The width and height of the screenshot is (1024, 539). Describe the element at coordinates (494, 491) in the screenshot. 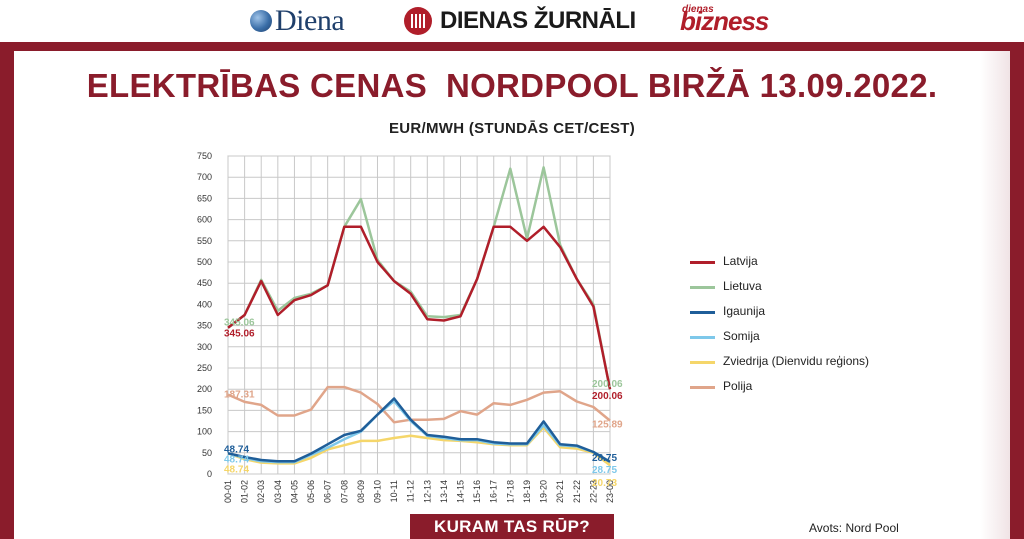

I see `x-tick-label: 16-17` at that location.